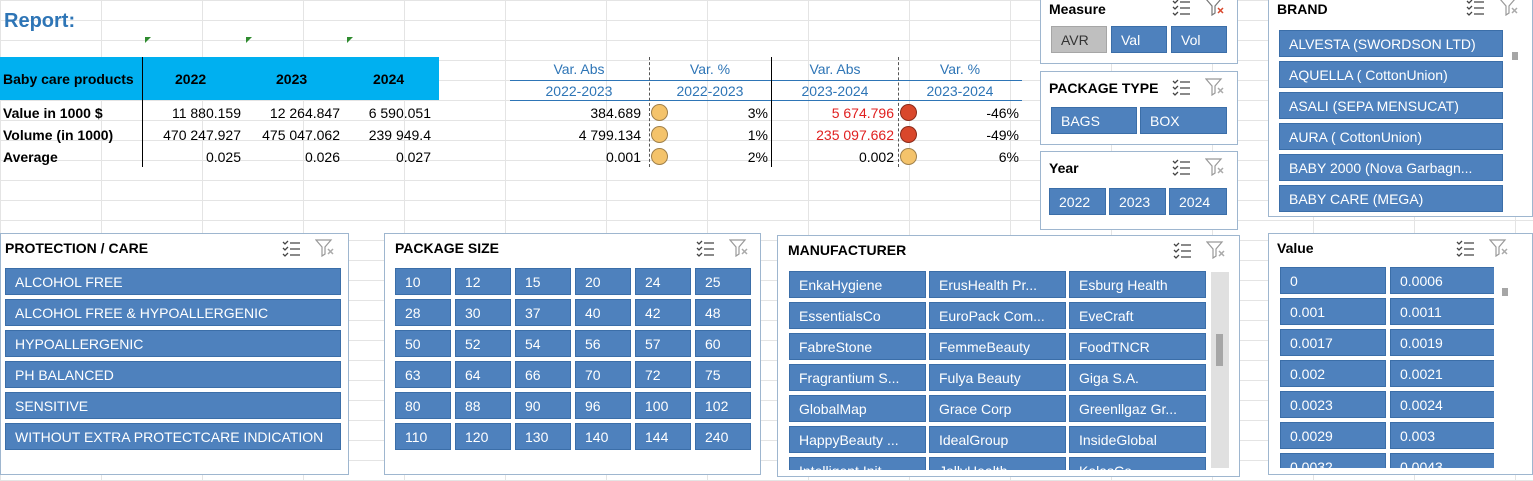 The image size is (1533, 481). Describe the element at coordinates (173, 312) in the screenshot. I see `protection-item: ALCOHOL FREE & HYPOALLERGENIC` at that location.